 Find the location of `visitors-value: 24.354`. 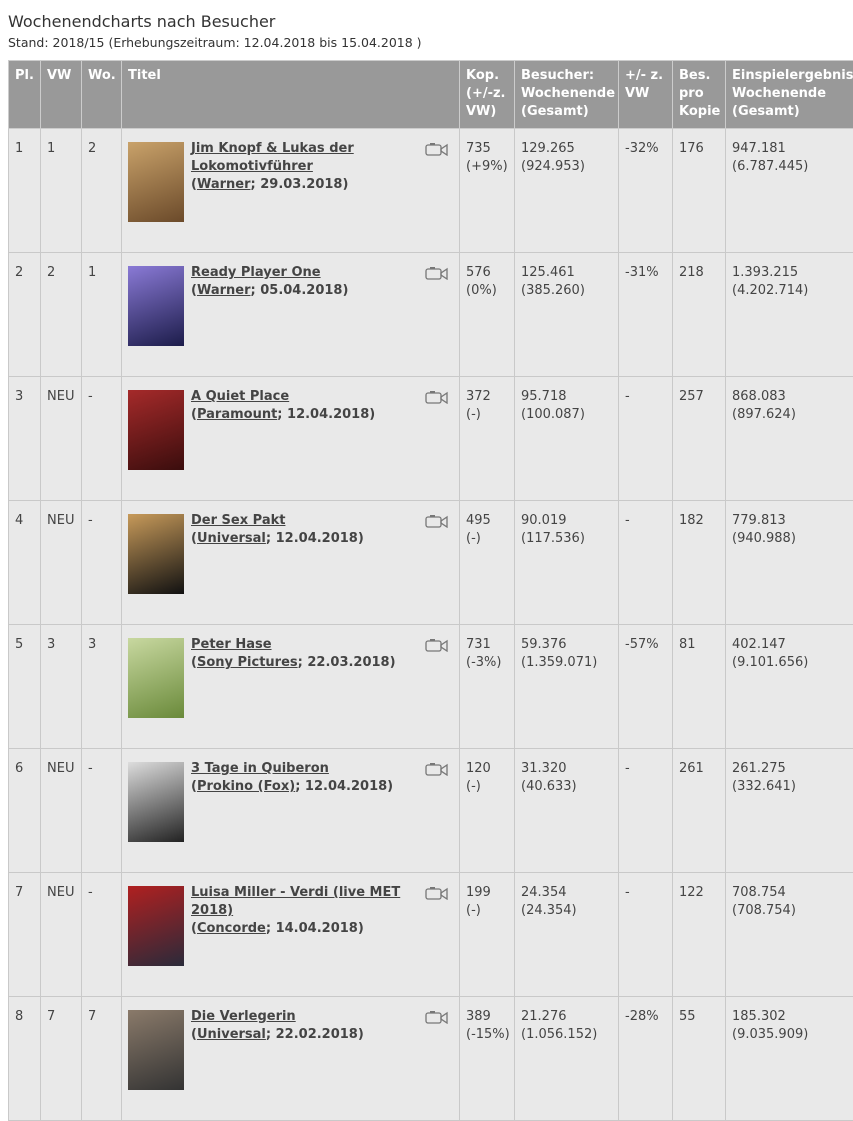

visitors-value: 24.354 is located at coordinates (566, 893).